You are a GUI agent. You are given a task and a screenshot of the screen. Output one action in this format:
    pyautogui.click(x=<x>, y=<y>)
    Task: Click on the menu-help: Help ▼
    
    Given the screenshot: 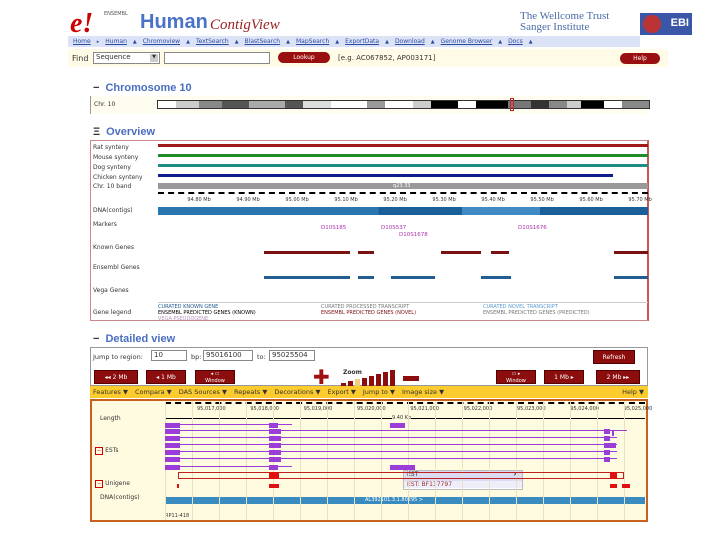 What is the action you would take?
    pyautogui.click(x=633, y=392)
    